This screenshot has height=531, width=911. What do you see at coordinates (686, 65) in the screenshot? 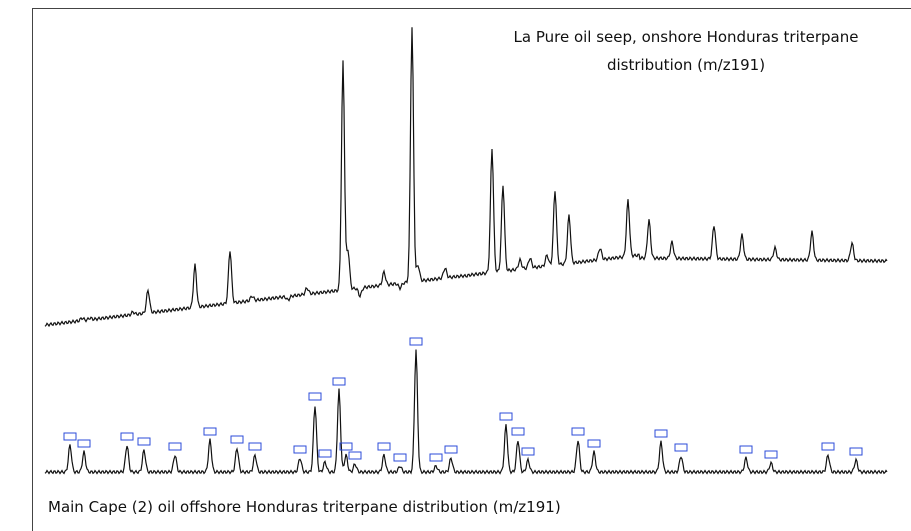
I see `top-caption-line: distribution (m/z191)` at bounding box center [686, 65].